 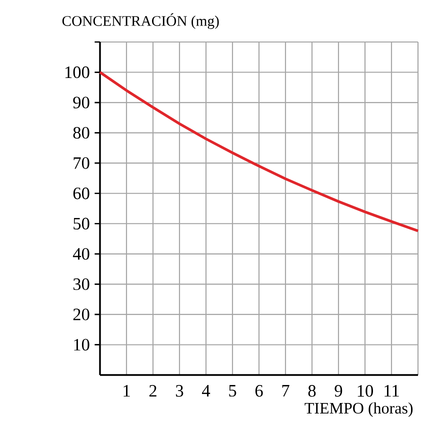 I want to click on y-tick-label: 40, so click(x=81, y=254).